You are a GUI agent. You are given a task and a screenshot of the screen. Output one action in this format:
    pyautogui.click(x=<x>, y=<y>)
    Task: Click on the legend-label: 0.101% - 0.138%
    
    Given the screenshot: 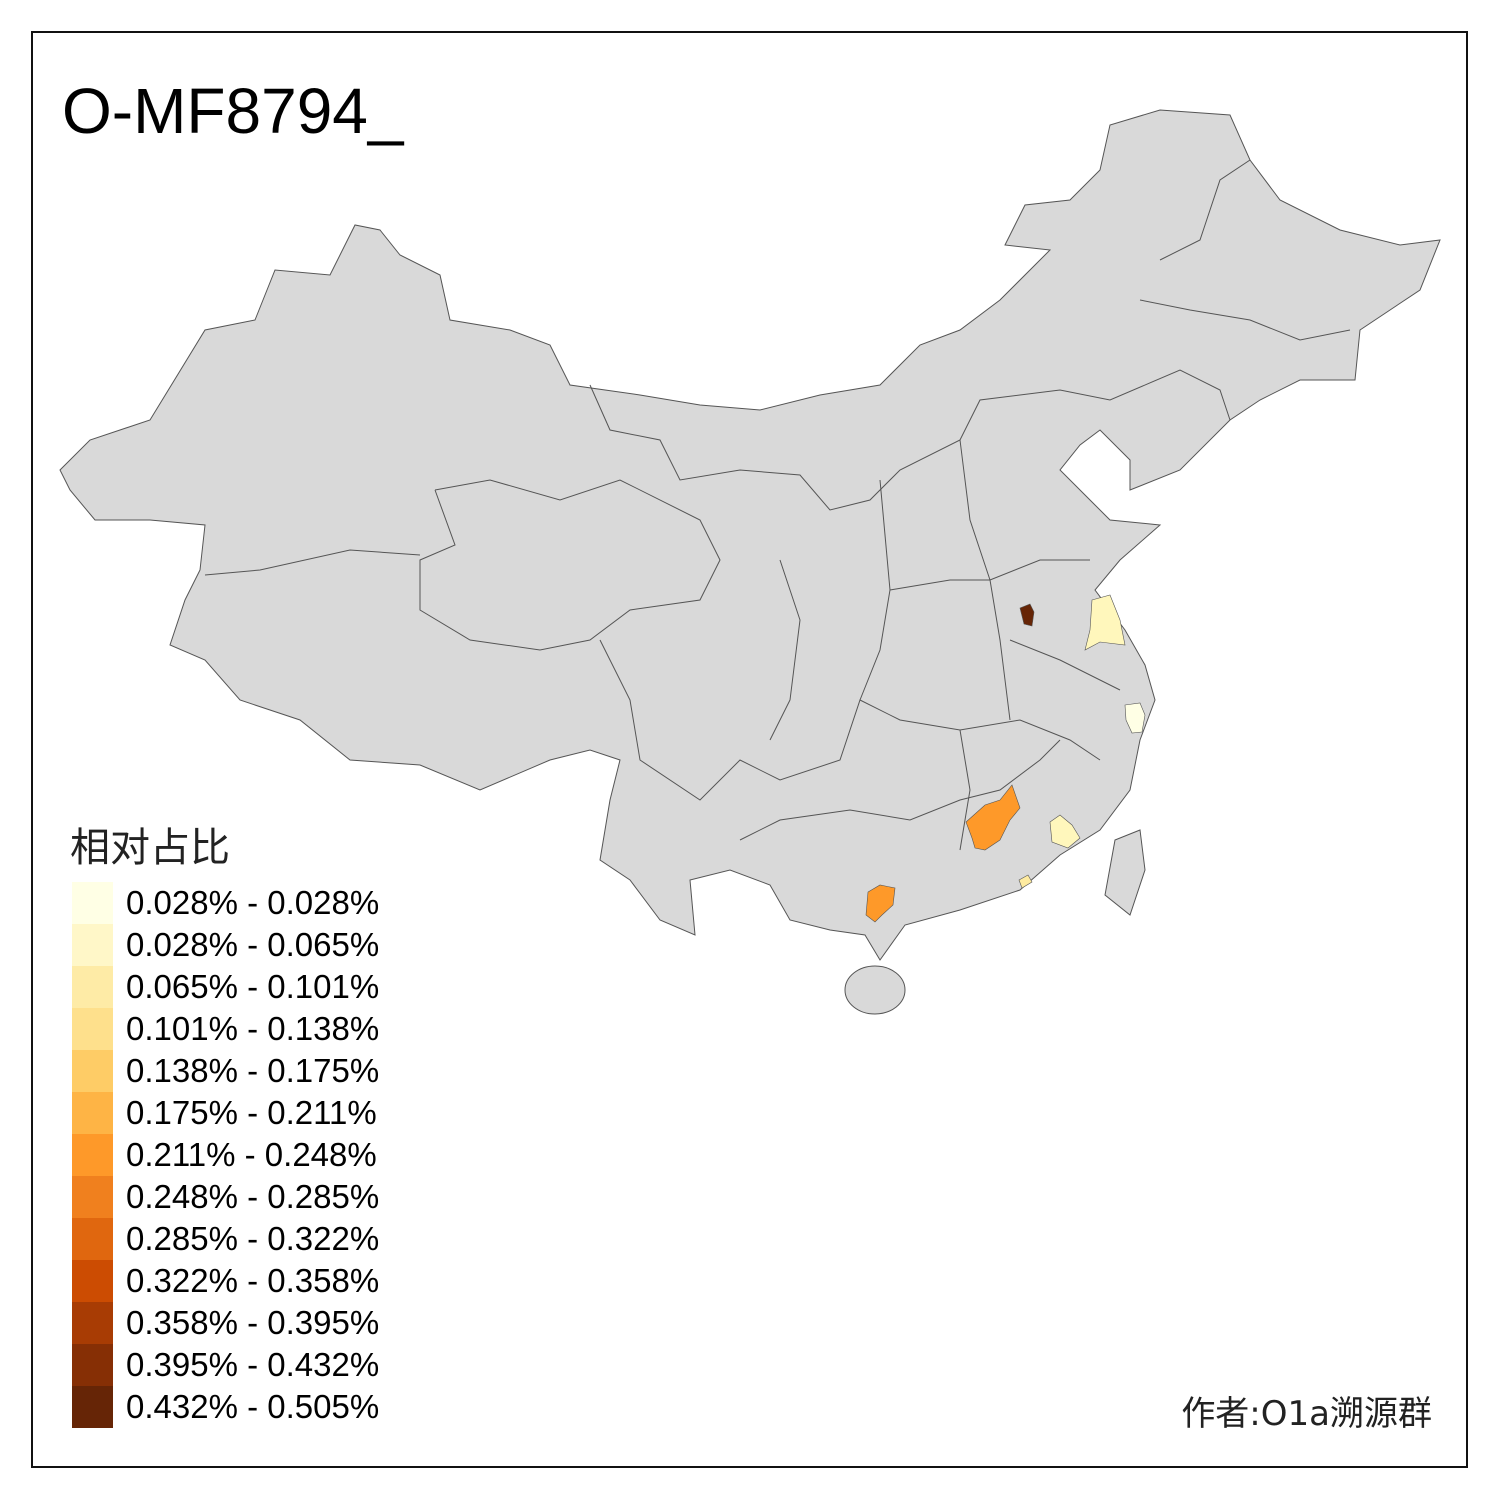 What is the action you would take?
    pyautogui.click(x=253, y=1028)
    